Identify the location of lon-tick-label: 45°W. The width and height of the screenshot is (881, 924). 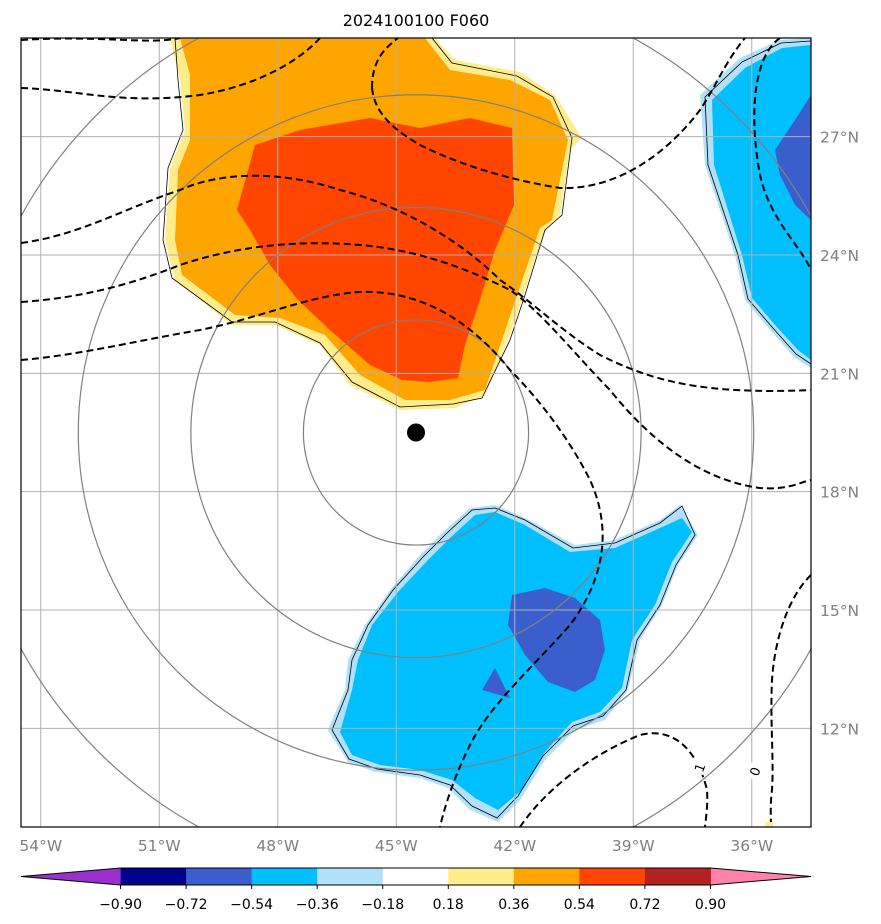
(396, 846).